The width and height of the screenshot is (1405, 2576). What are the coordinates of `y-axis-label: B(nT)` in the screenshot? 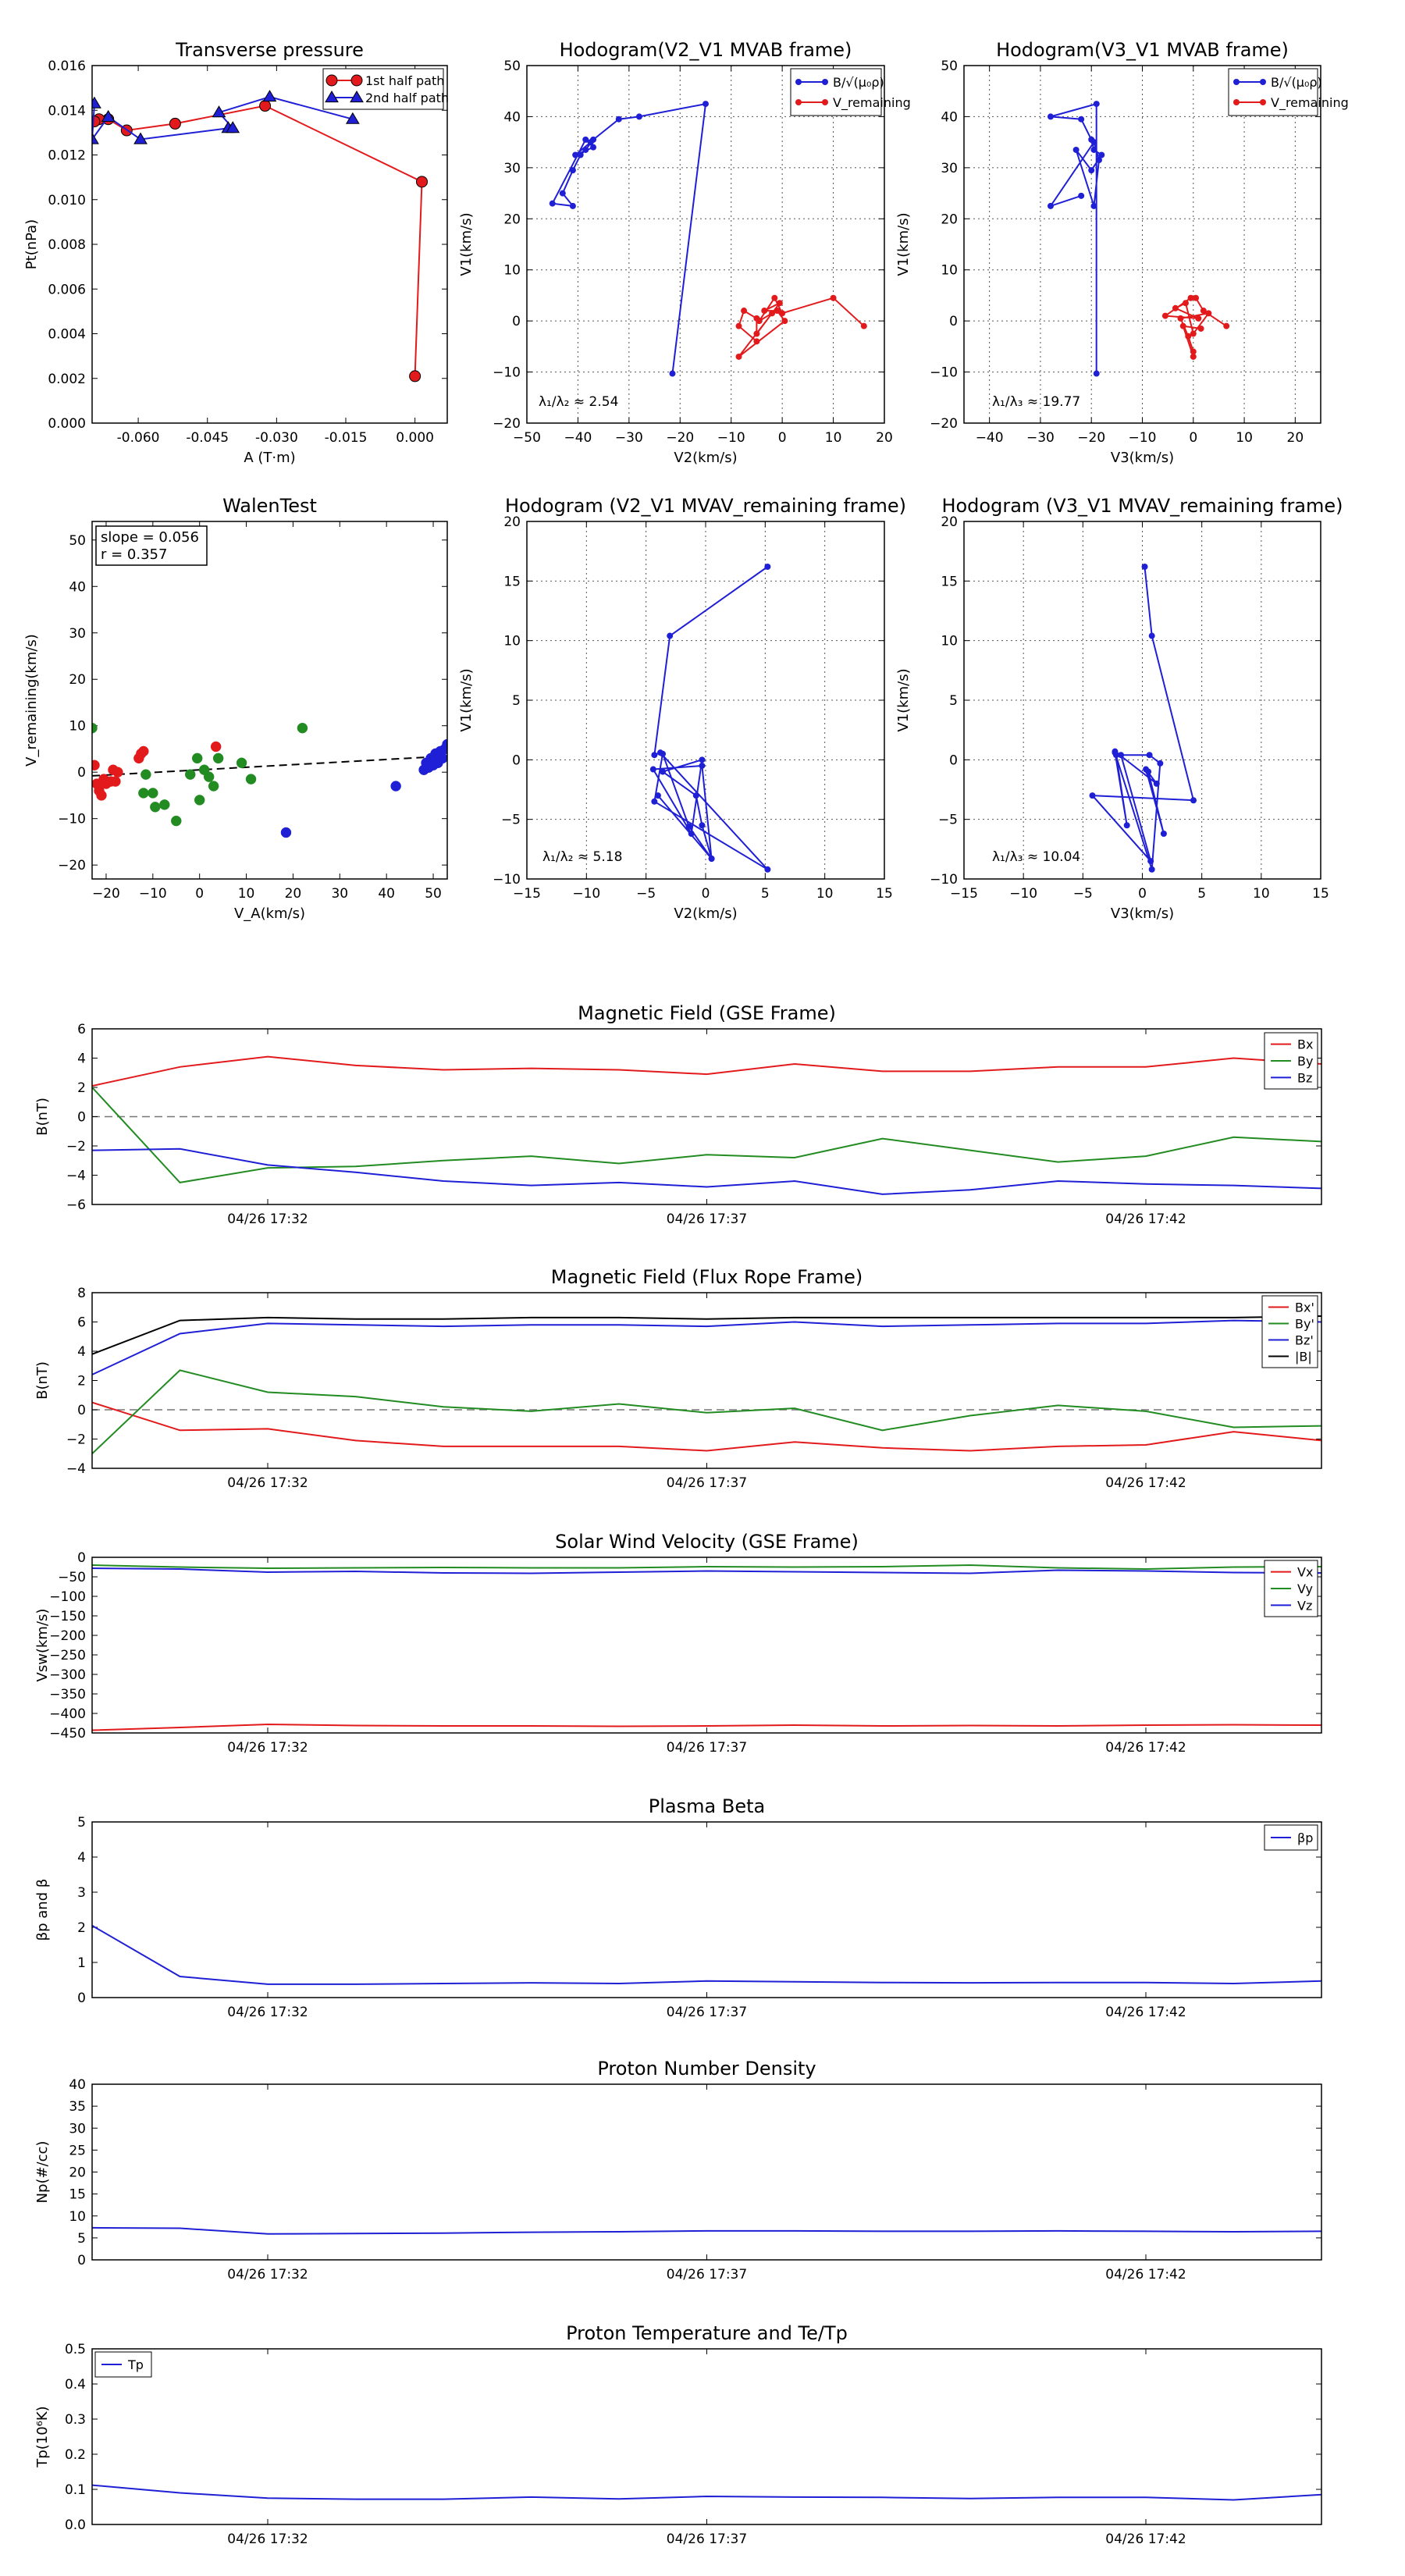 It's located at (43, 1117).